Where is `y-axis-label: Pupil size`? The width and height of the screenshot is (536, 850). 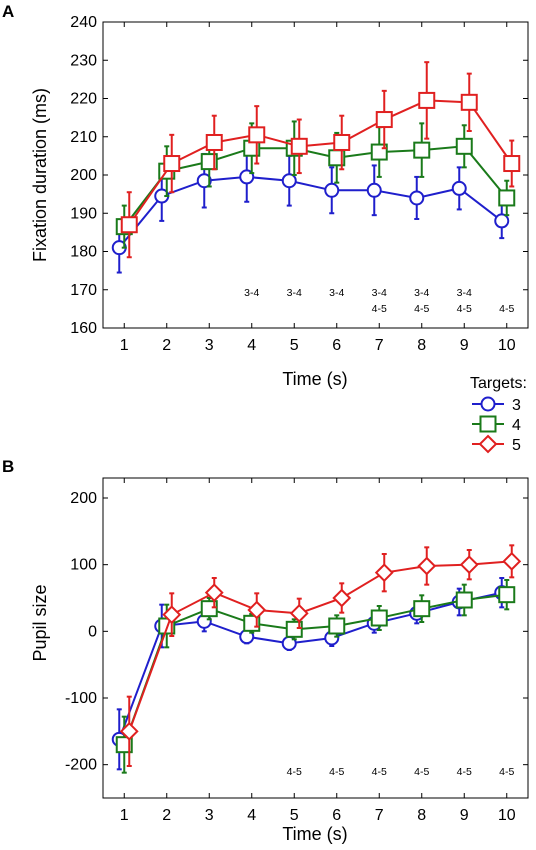 y-axis-label: Pupil size is located at coordinates (40, 622).